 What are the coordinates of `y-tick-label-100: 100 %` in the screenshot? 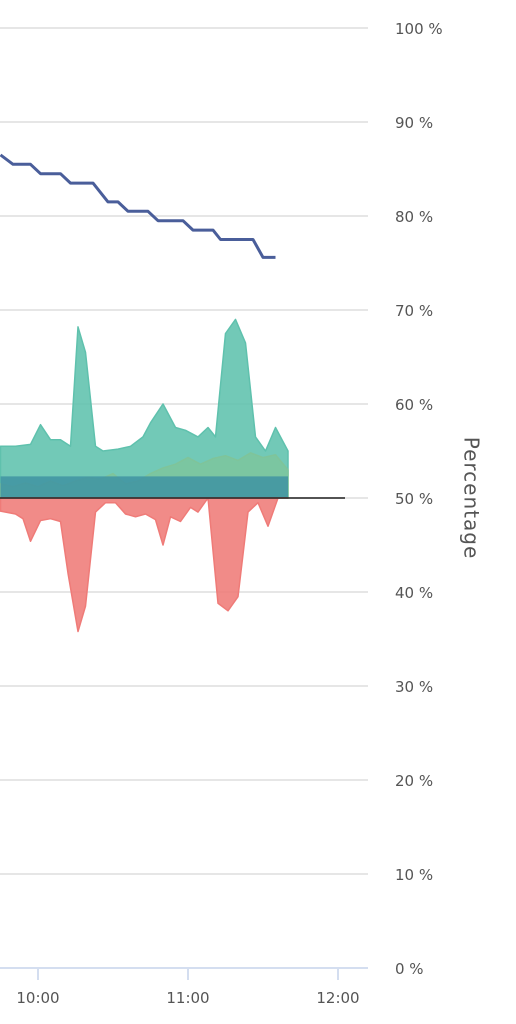 It's located at (419, 29).